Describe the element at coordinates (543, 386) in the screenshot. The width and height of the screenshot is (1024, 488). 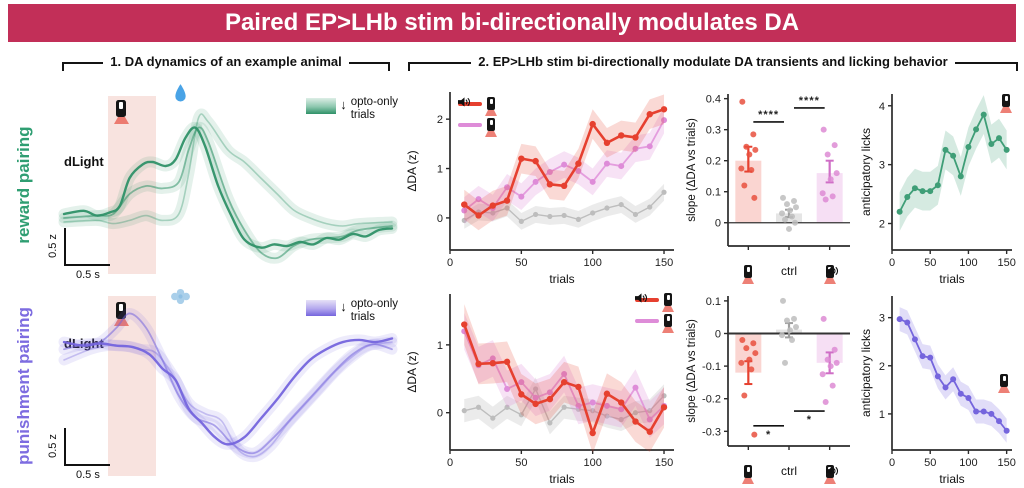
I see `da-vs-trials-punishment-chart: 0 50 100 150 0 1 trials ΔDA (z)` at that location.